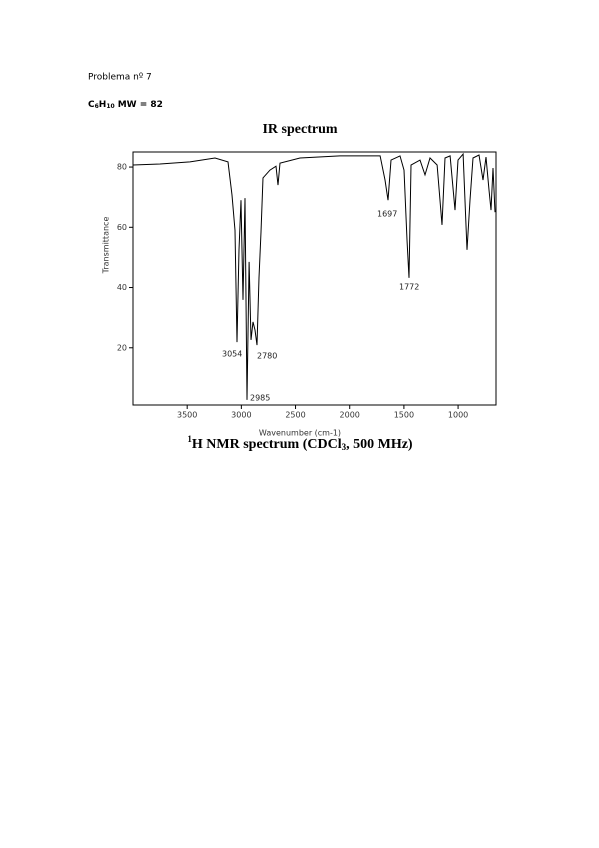  What do you see at coordinates (379, 444) in the screenshot?
I see `nmr-text-b: , 500 MHz)` at bounding box center [379, 444].